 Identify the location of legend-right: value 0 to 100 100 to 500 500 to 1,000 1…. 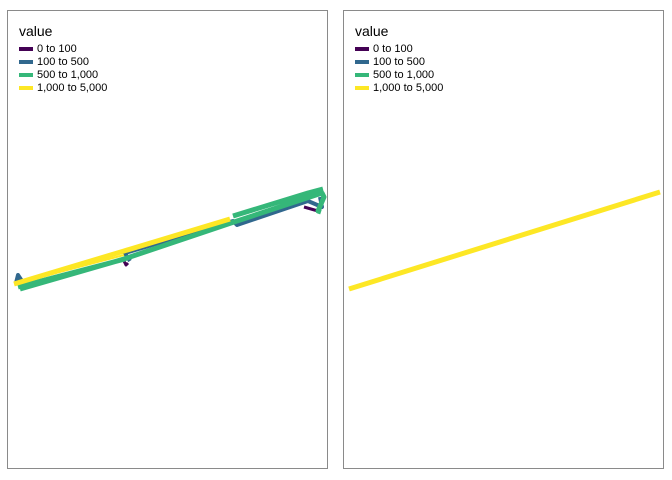
(399, 58).